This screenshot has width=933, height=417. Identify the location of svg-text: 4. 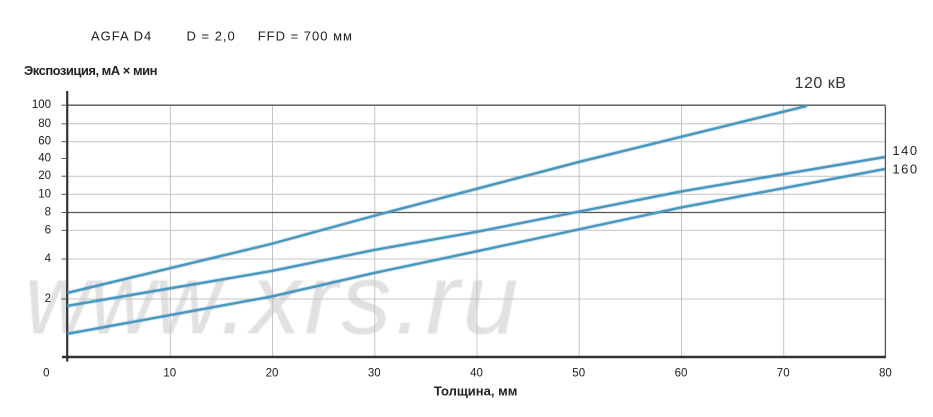
(48, 259).